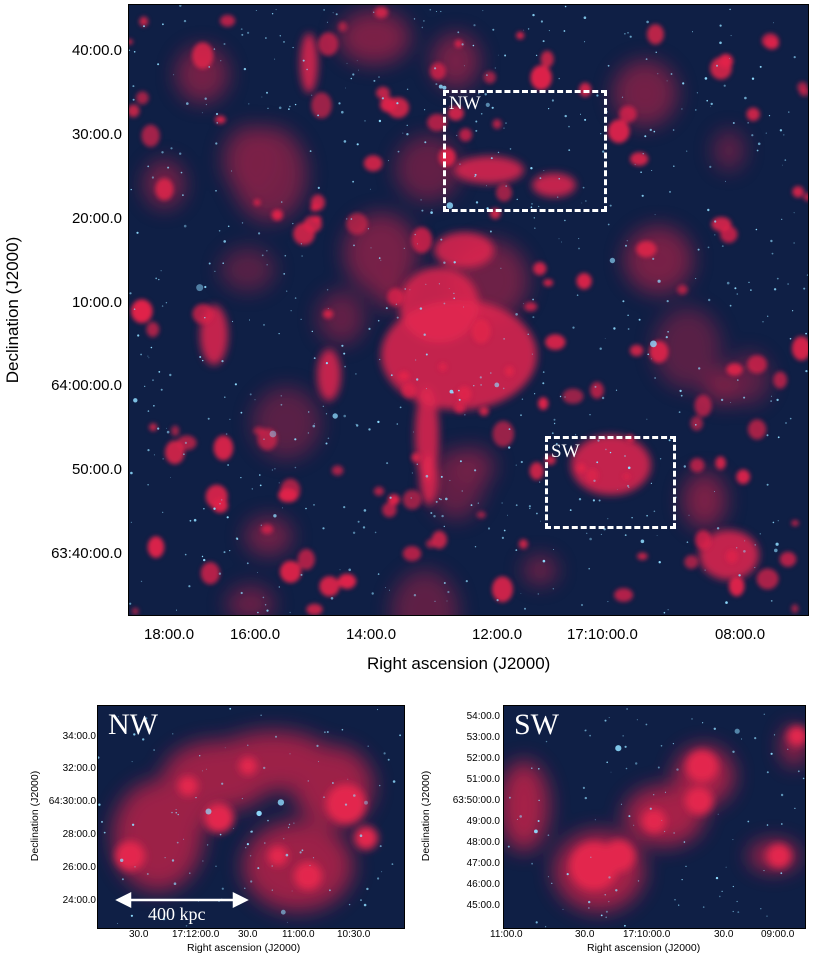 This screenshot has height=960, width=814. What do you see at coordinates (459, 663) in the screenshot?
I see `main-x-axis-title: Right ascension (J2000)` at bounding box center [459, 663].